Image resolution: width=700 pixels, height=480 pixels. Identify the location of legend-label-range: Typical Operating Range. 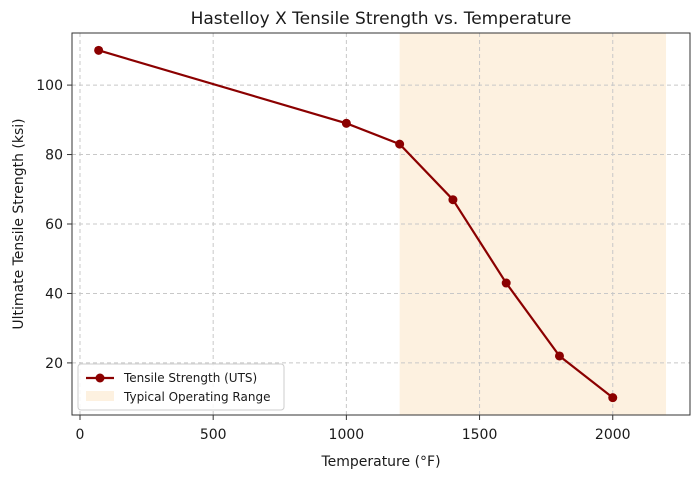
(196, 397).